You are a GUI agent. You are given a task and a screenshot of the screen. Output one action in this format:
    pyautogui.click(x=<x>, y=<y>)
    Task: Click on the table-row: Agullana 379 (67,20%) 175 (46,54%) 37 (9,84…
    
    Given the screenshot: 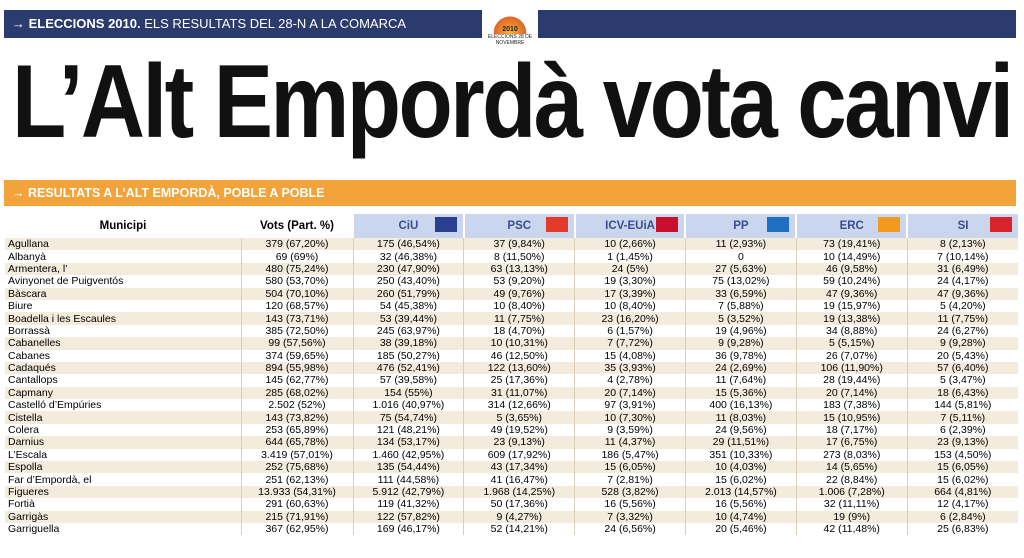 What is the action you would take?
    pyautogui.click(x=511, y=244)
    